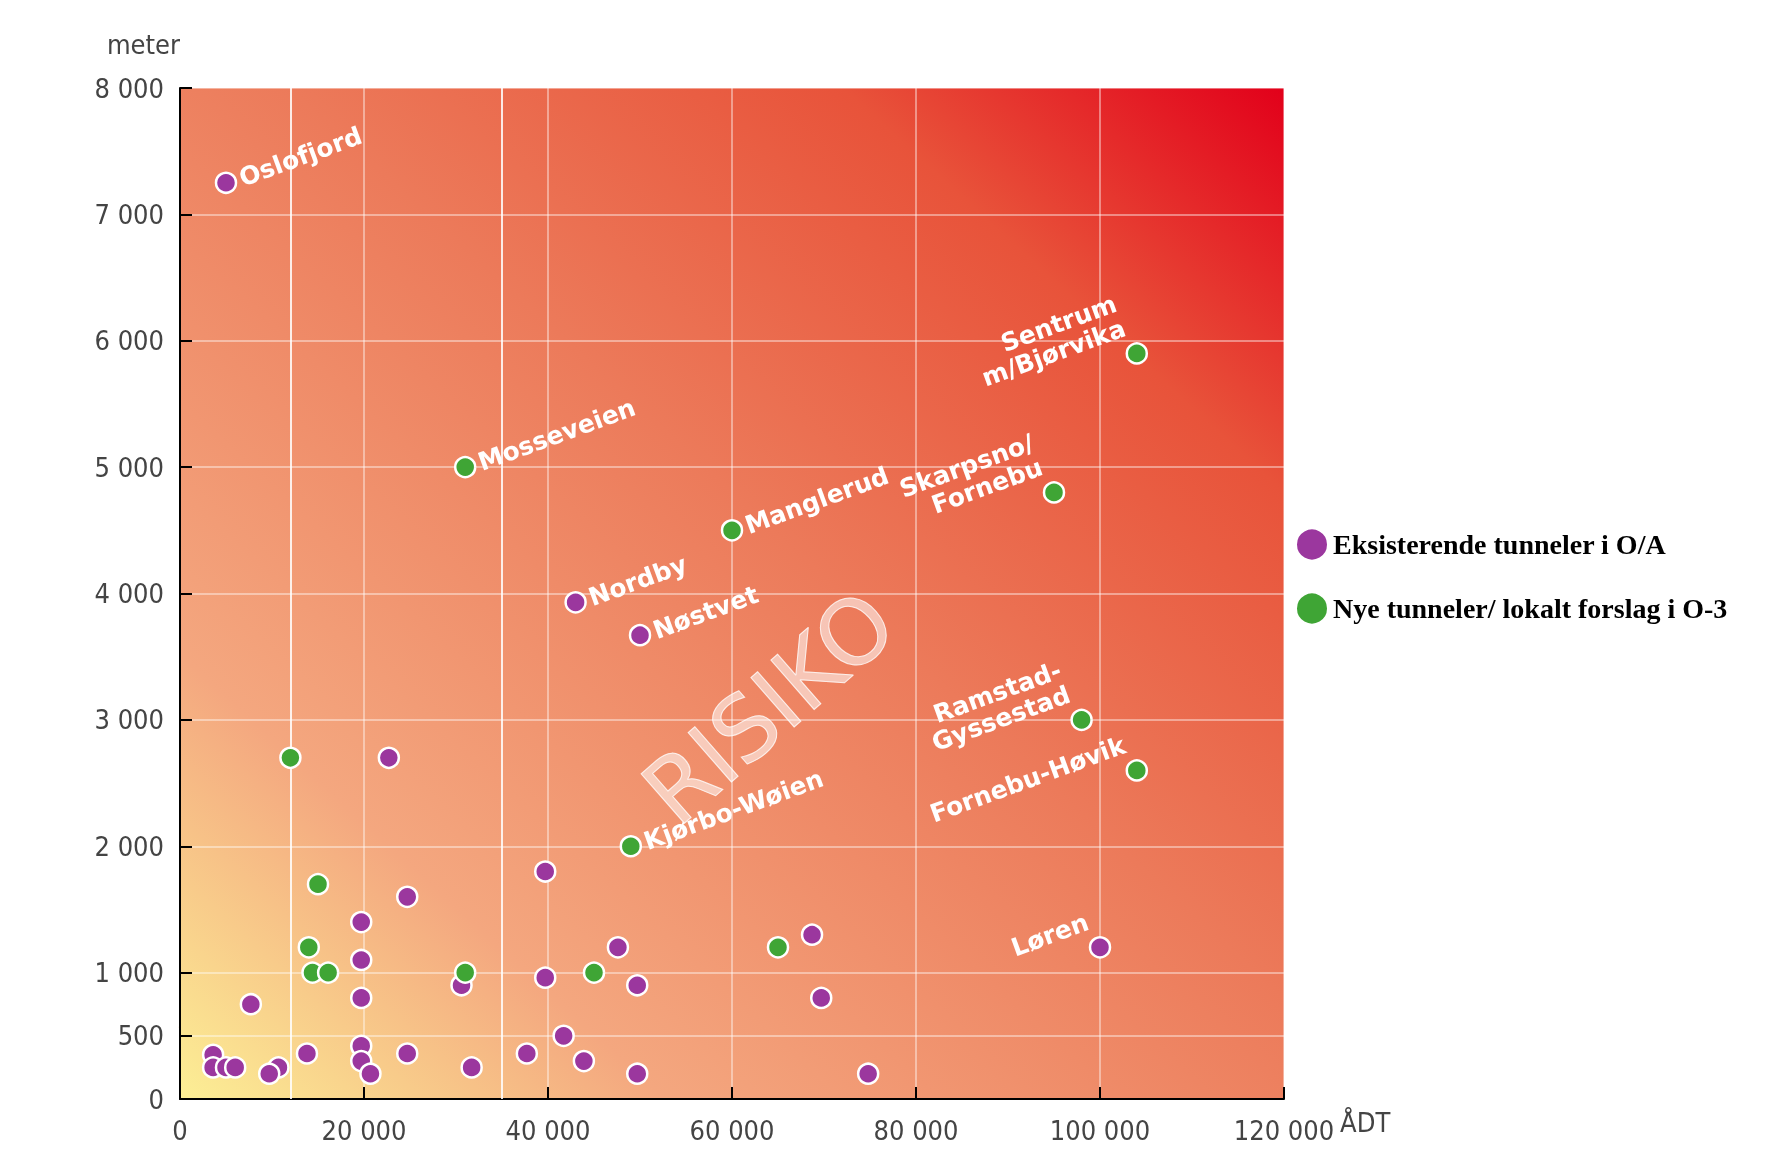  I want to click on x-tick-label: 60 000, so click(732, 1130).